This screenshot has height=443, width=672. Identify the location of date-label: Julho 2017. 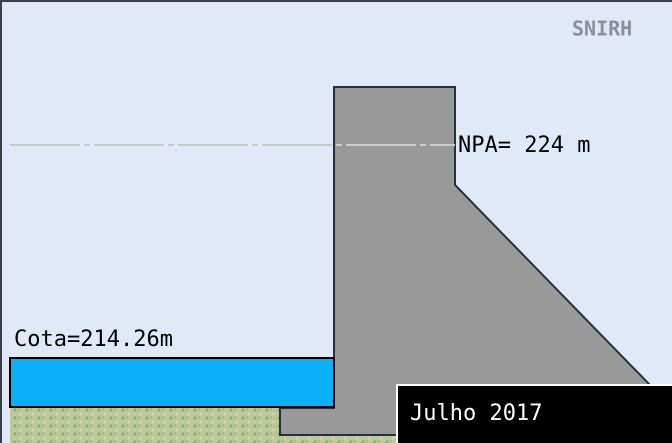
(476, 413).